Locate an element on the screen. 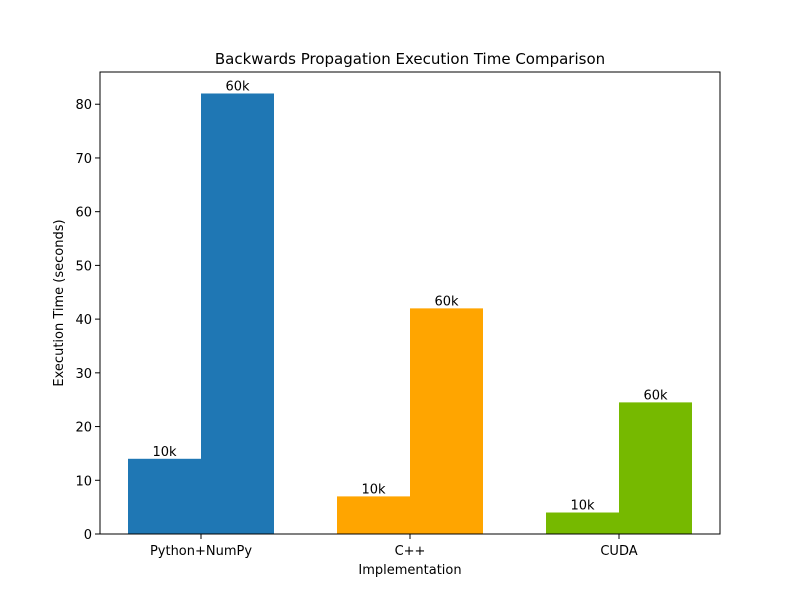  y-axis: 0 10 20 30 40 50 60 70 80 is located at coordinates (87, 320).